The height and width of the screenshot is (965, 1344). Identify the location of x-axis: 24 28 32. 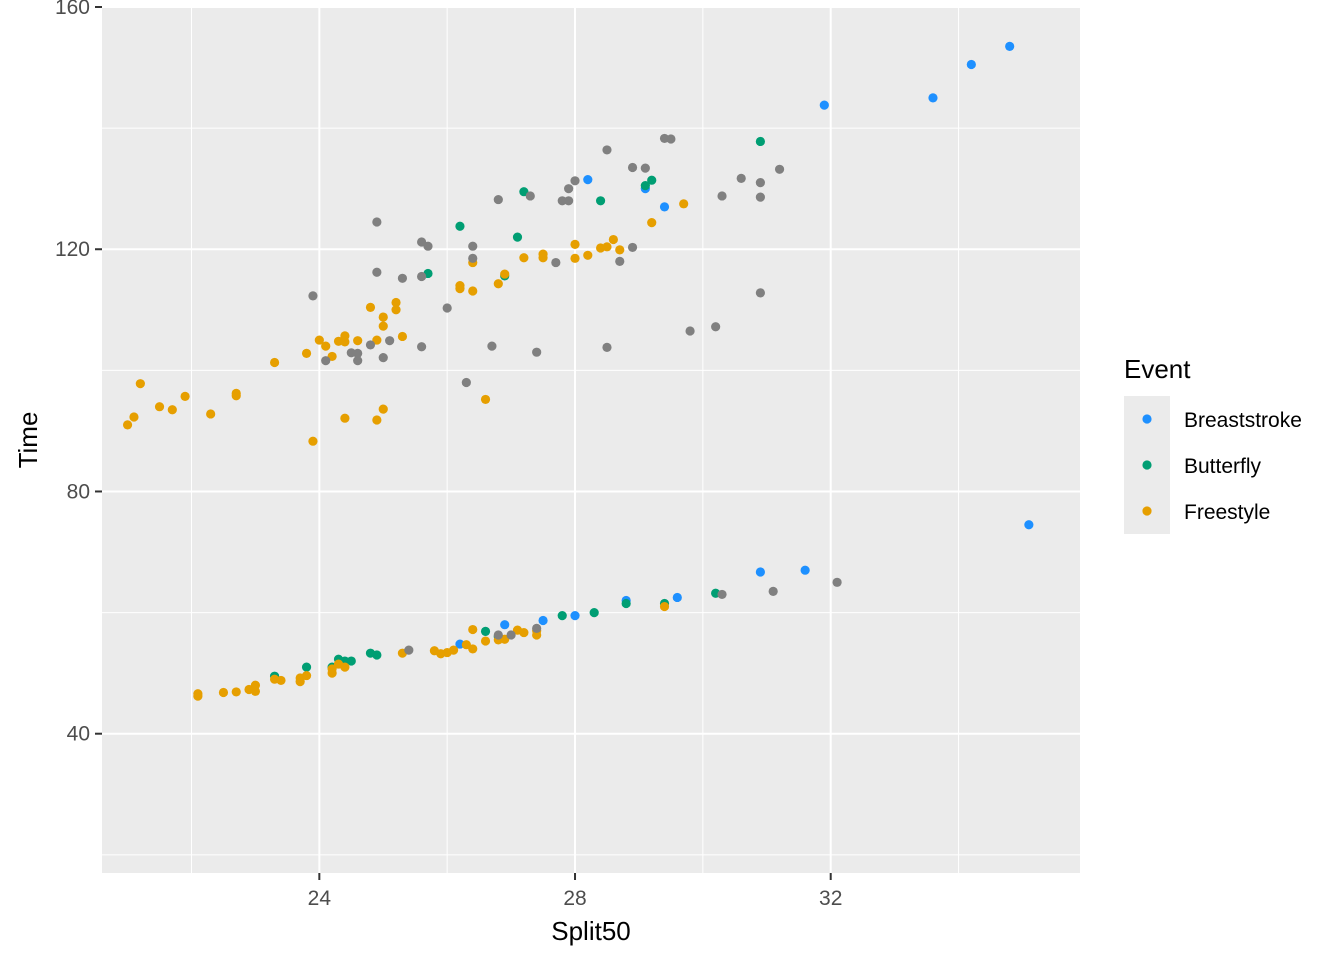
(575, 891).